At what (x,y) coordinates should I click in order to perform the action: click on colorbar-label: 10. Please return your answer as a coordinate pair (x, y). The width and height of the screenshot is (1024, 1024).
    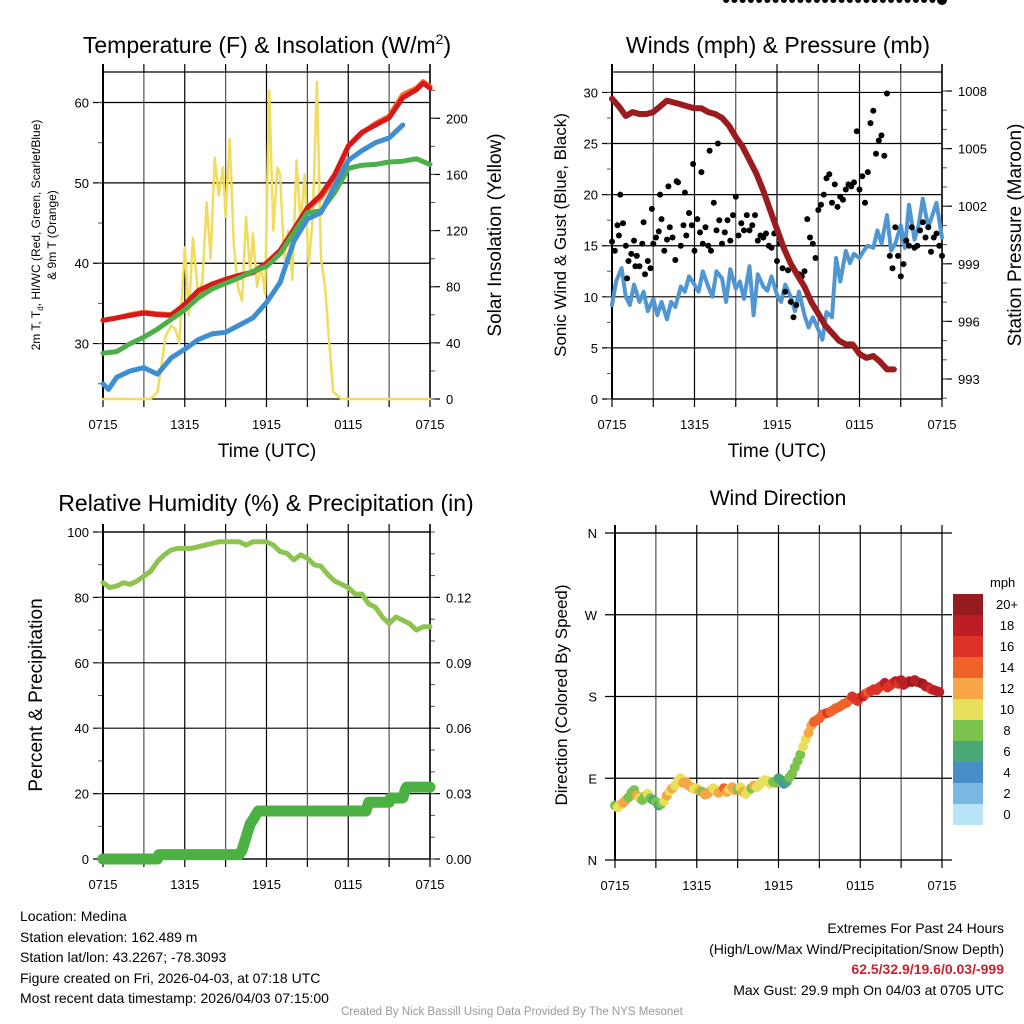
    Looking at the image, I should click on (1007, 709).